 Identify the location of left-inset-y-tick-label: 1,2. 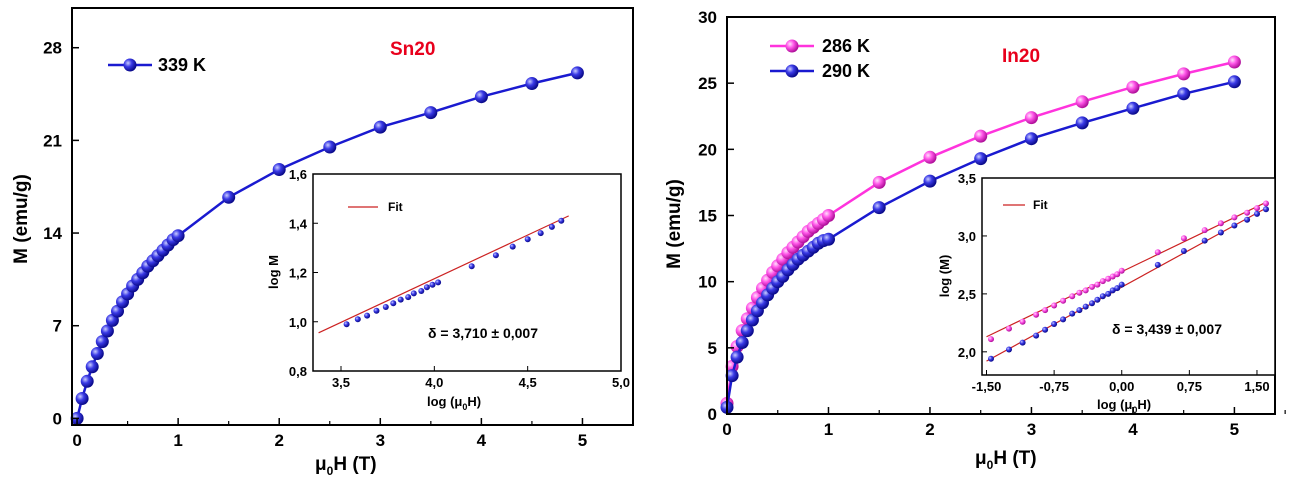
(298, 273).